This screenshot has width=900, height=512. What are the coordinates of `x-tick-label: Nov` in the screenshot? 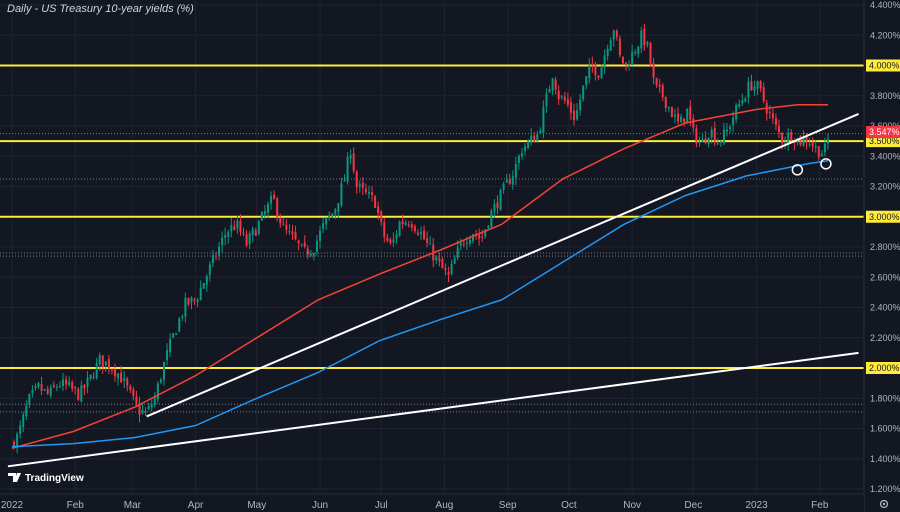 It's located at (632, 505).